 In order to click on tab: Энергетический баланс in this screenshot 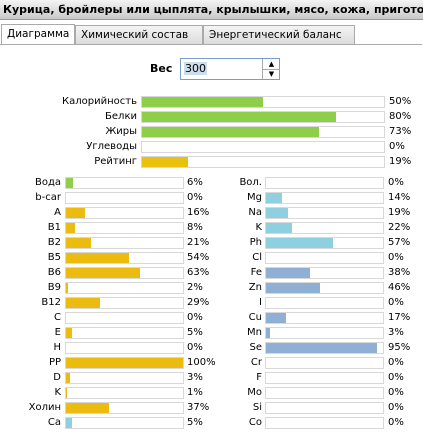, I will do `click(279, 34)`.